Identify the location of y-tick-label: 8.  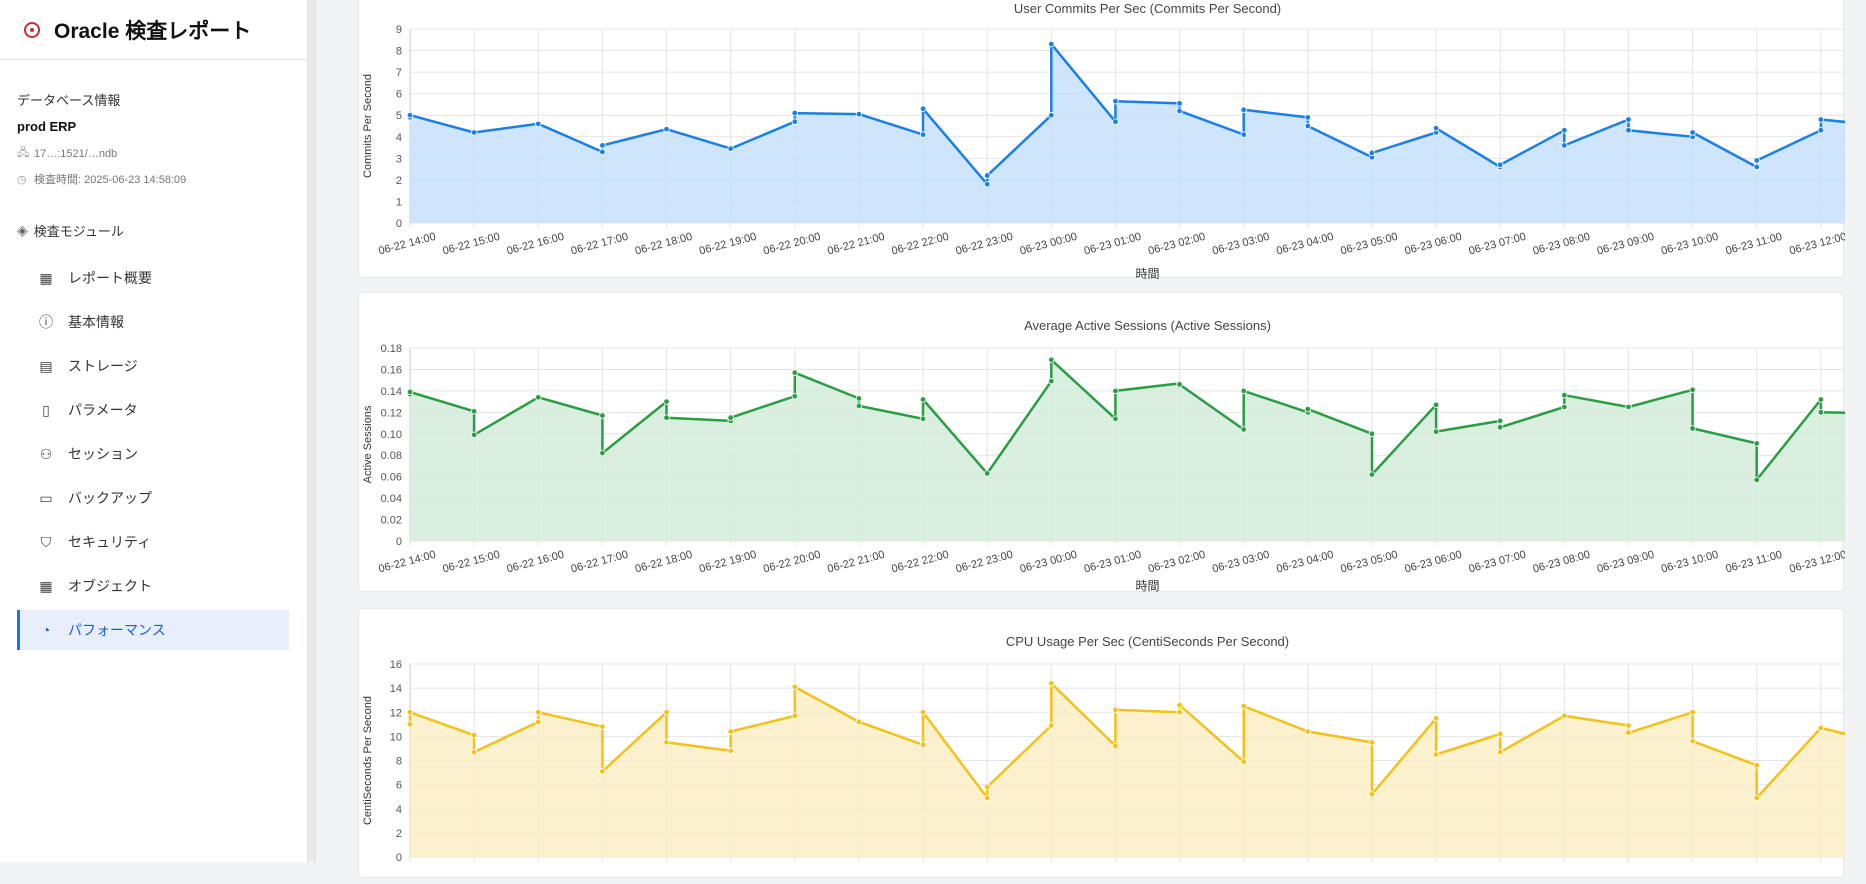
(399, 52).